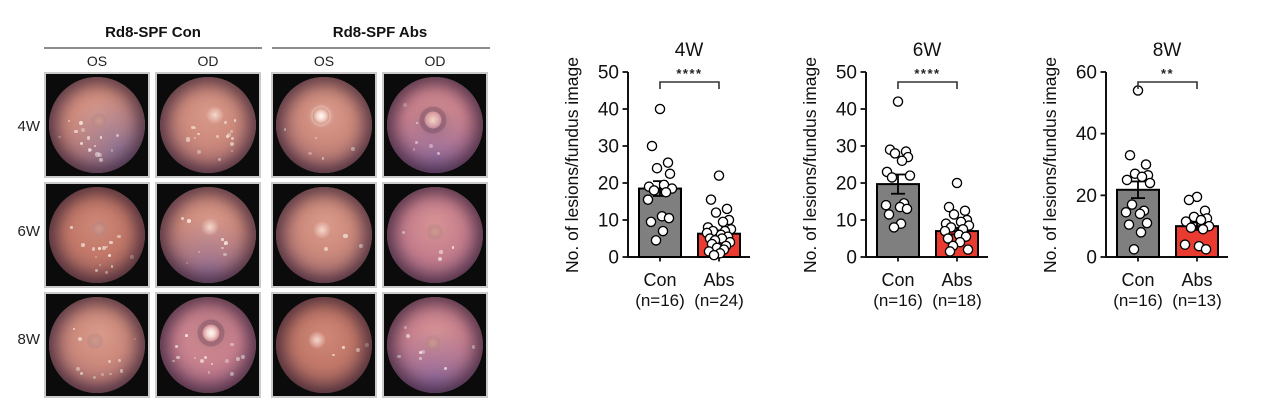 The image size is (1270, 410). I want to click on y-axis-label: No. of lesions/fundus image, so click(1050, 165).